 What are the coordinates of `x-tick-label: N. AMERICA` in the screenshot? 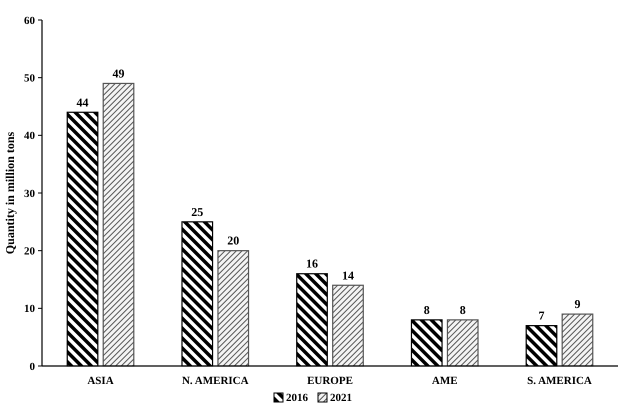 It's located at (215, 381).